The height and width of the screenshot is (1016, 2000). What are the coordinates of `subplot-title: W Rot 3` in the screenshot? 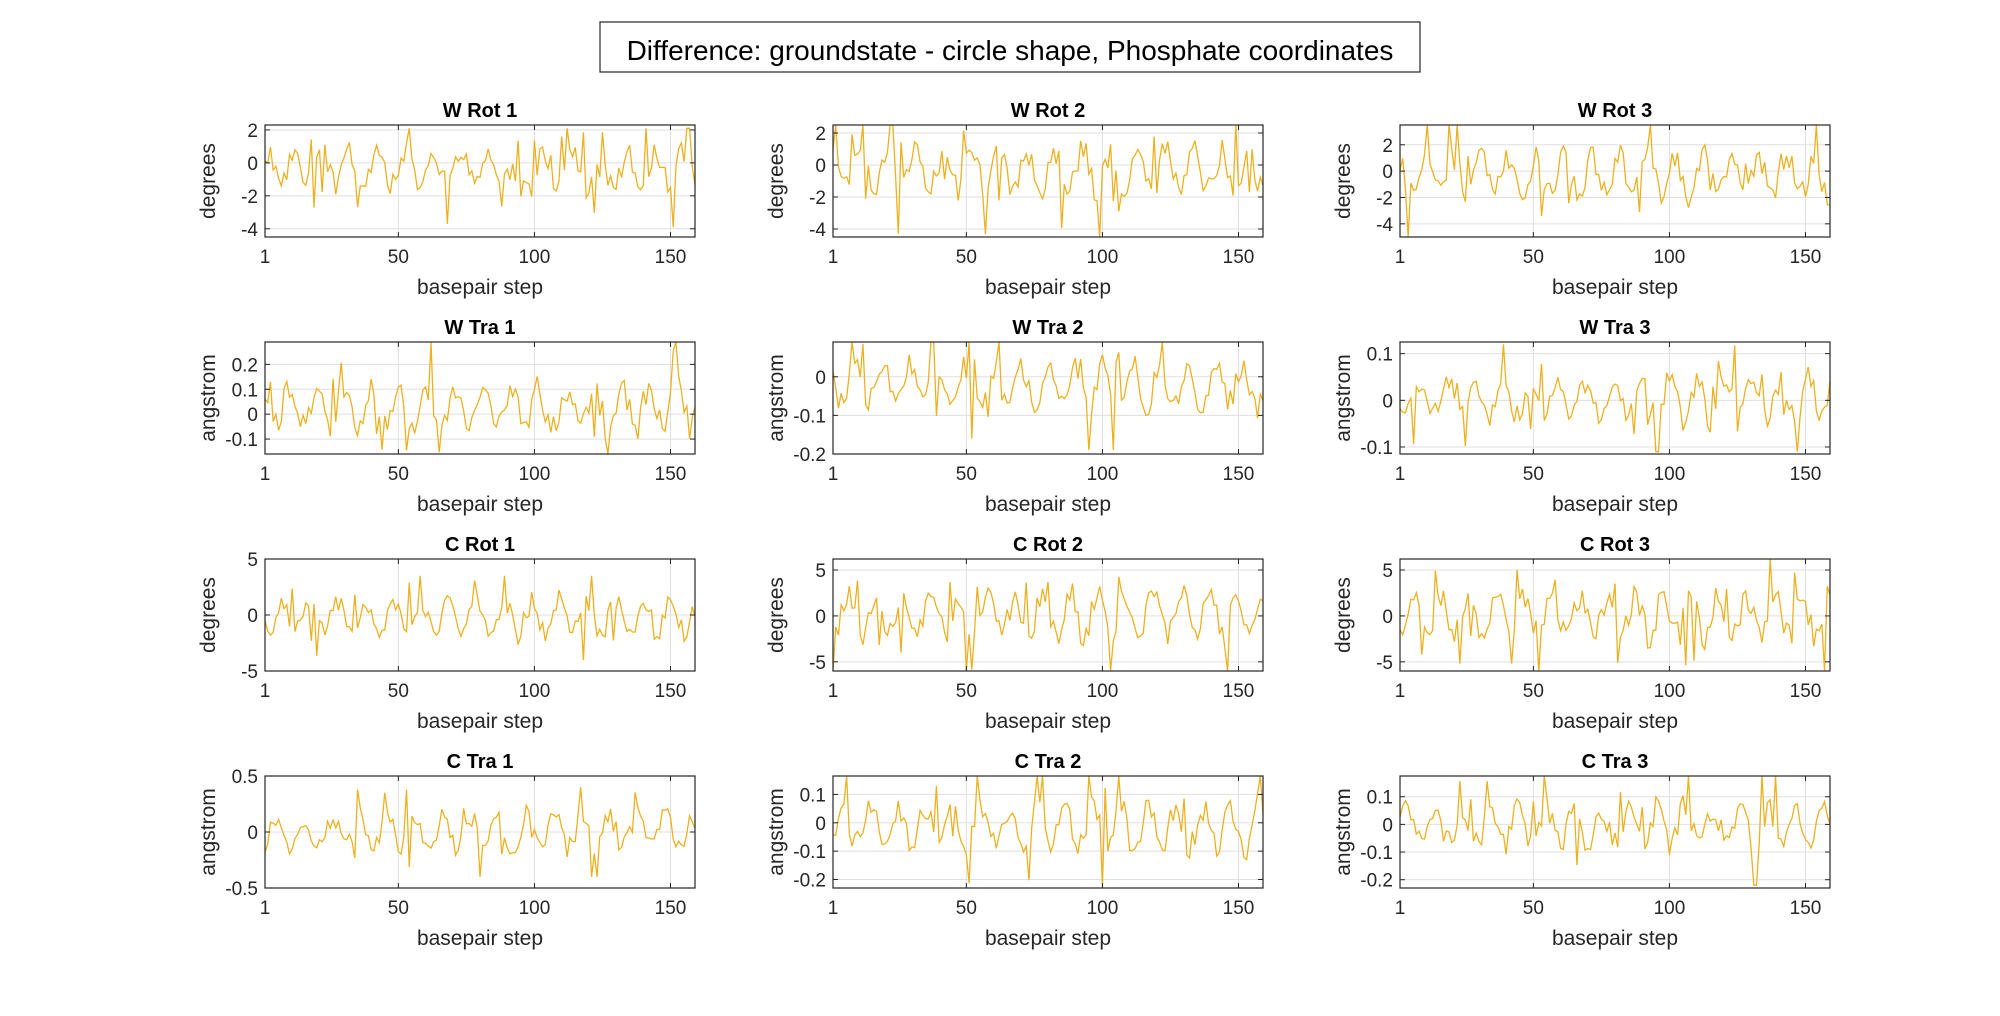 It's located at (1615, 111).